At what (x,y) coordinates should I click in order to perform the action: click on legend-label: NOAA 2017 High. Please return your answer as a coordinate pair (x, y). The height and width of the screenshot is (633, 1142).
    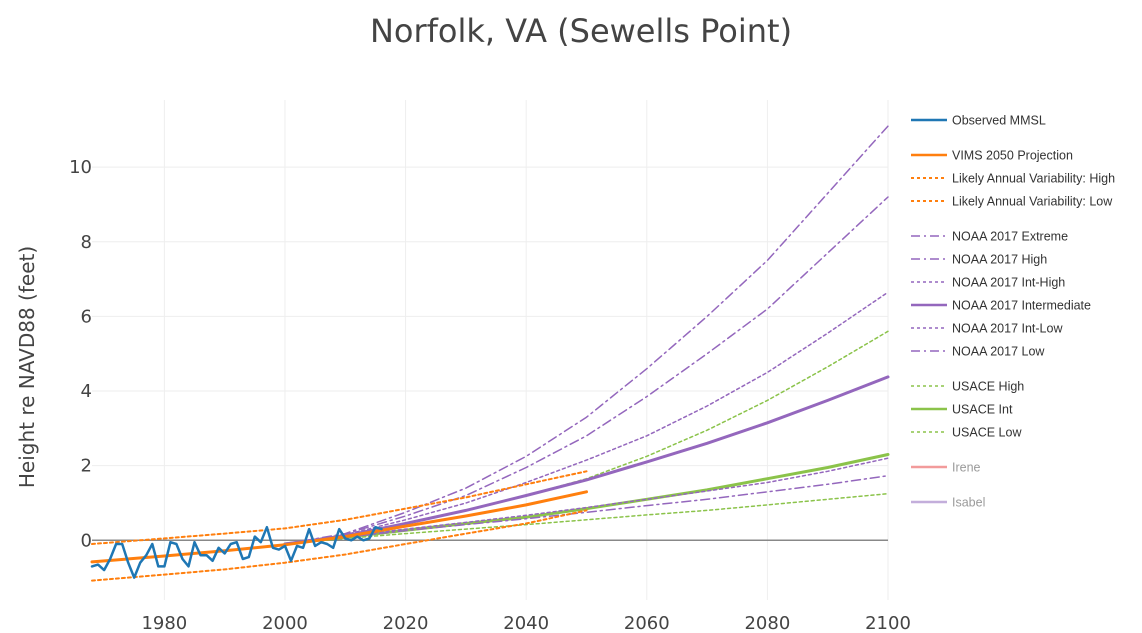
    Looking at the image, I should click on (999, 260).